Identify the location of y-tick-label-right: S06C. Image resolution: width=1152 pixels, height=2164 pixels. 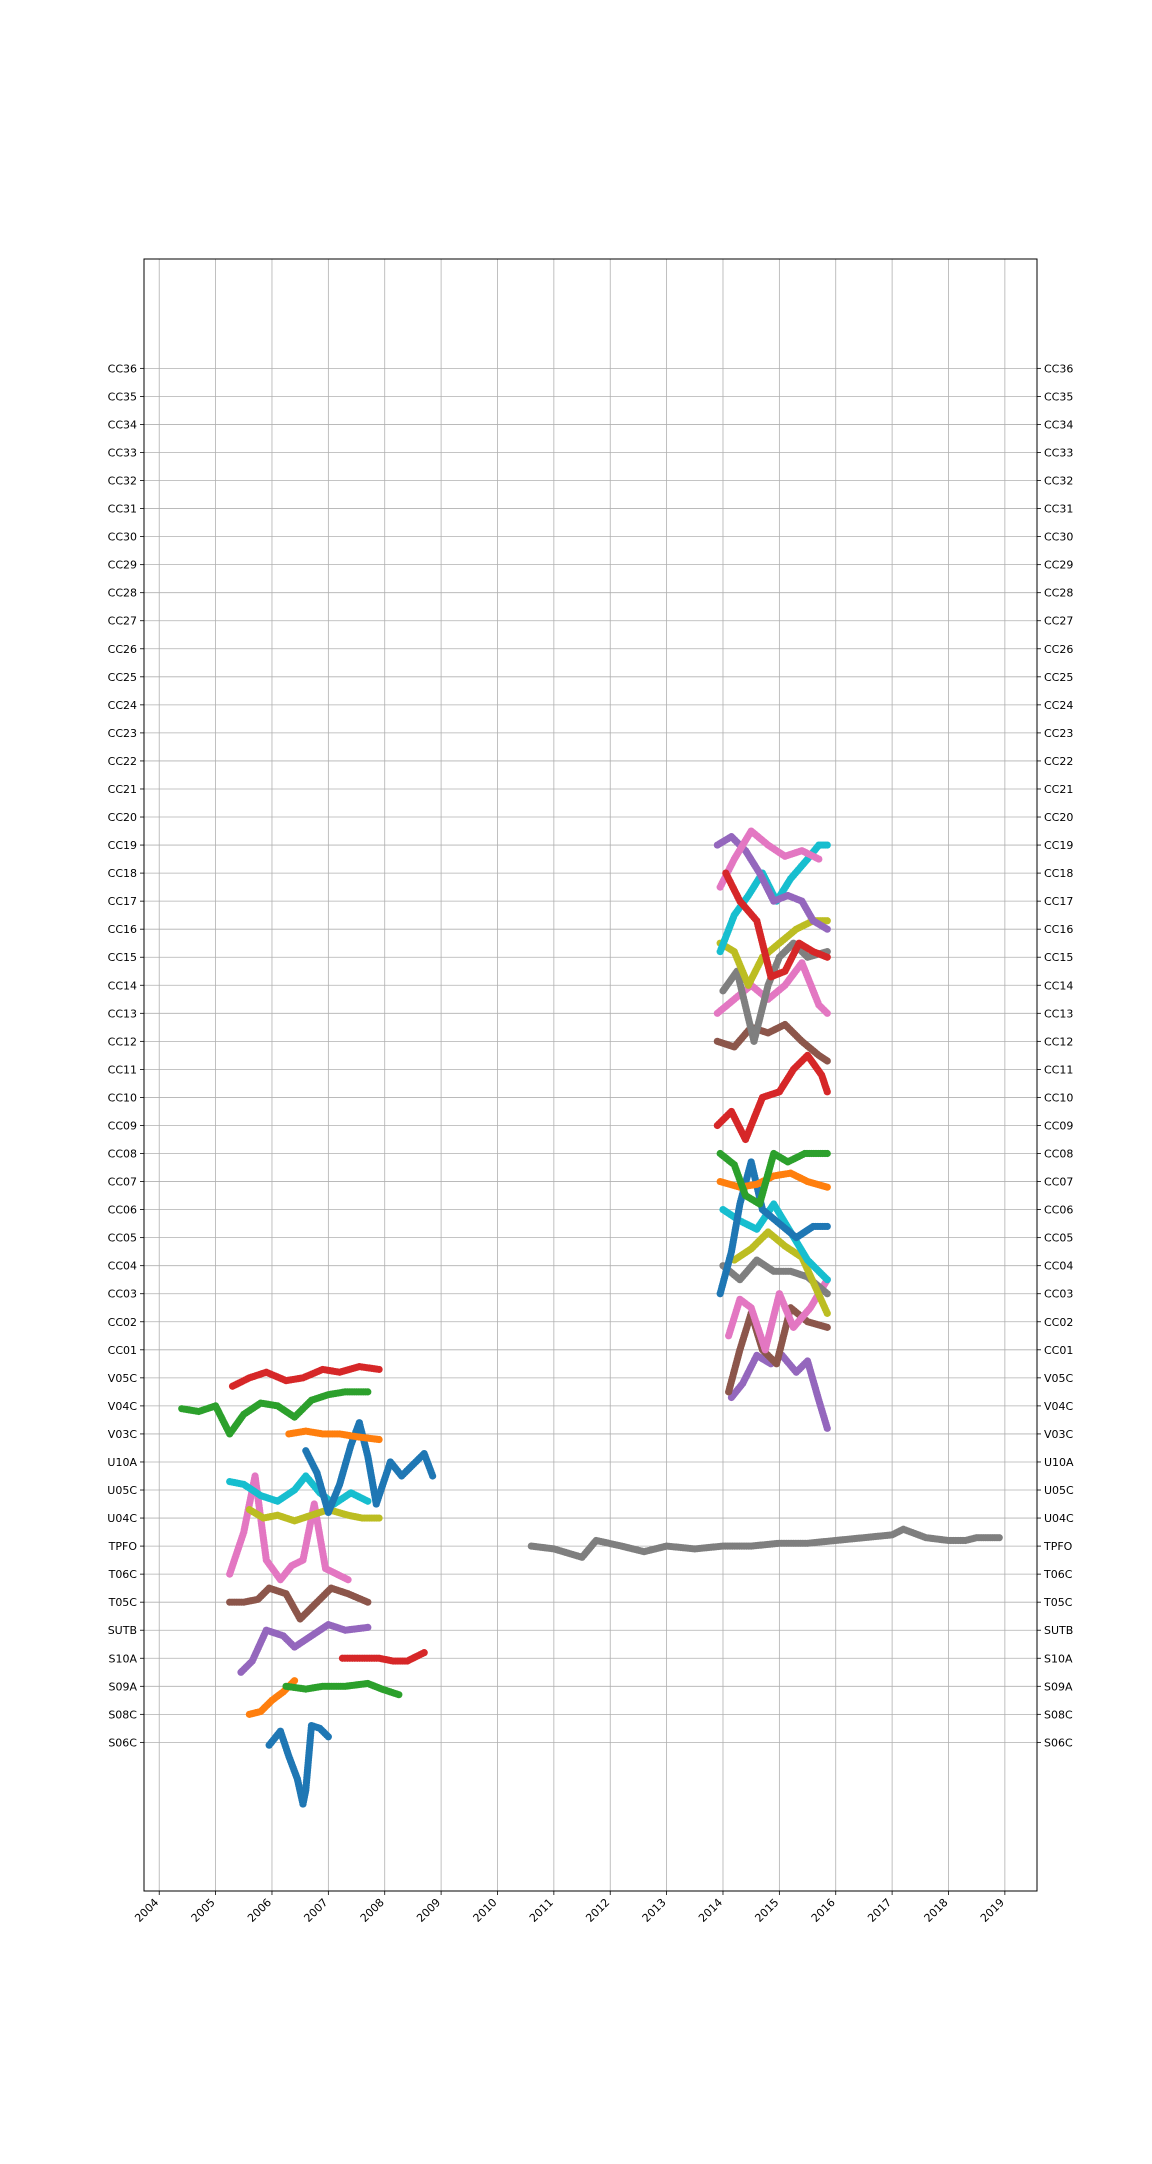
(1058, 1742).